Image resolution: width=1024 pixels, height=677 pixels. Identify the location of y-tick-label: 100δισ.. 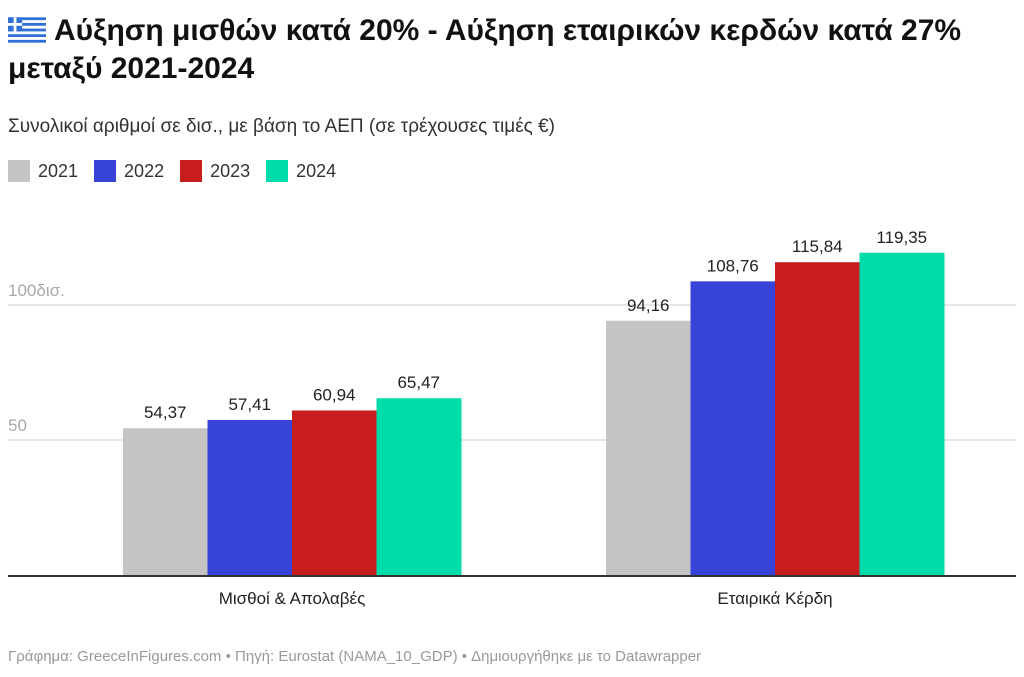
(36, 290).